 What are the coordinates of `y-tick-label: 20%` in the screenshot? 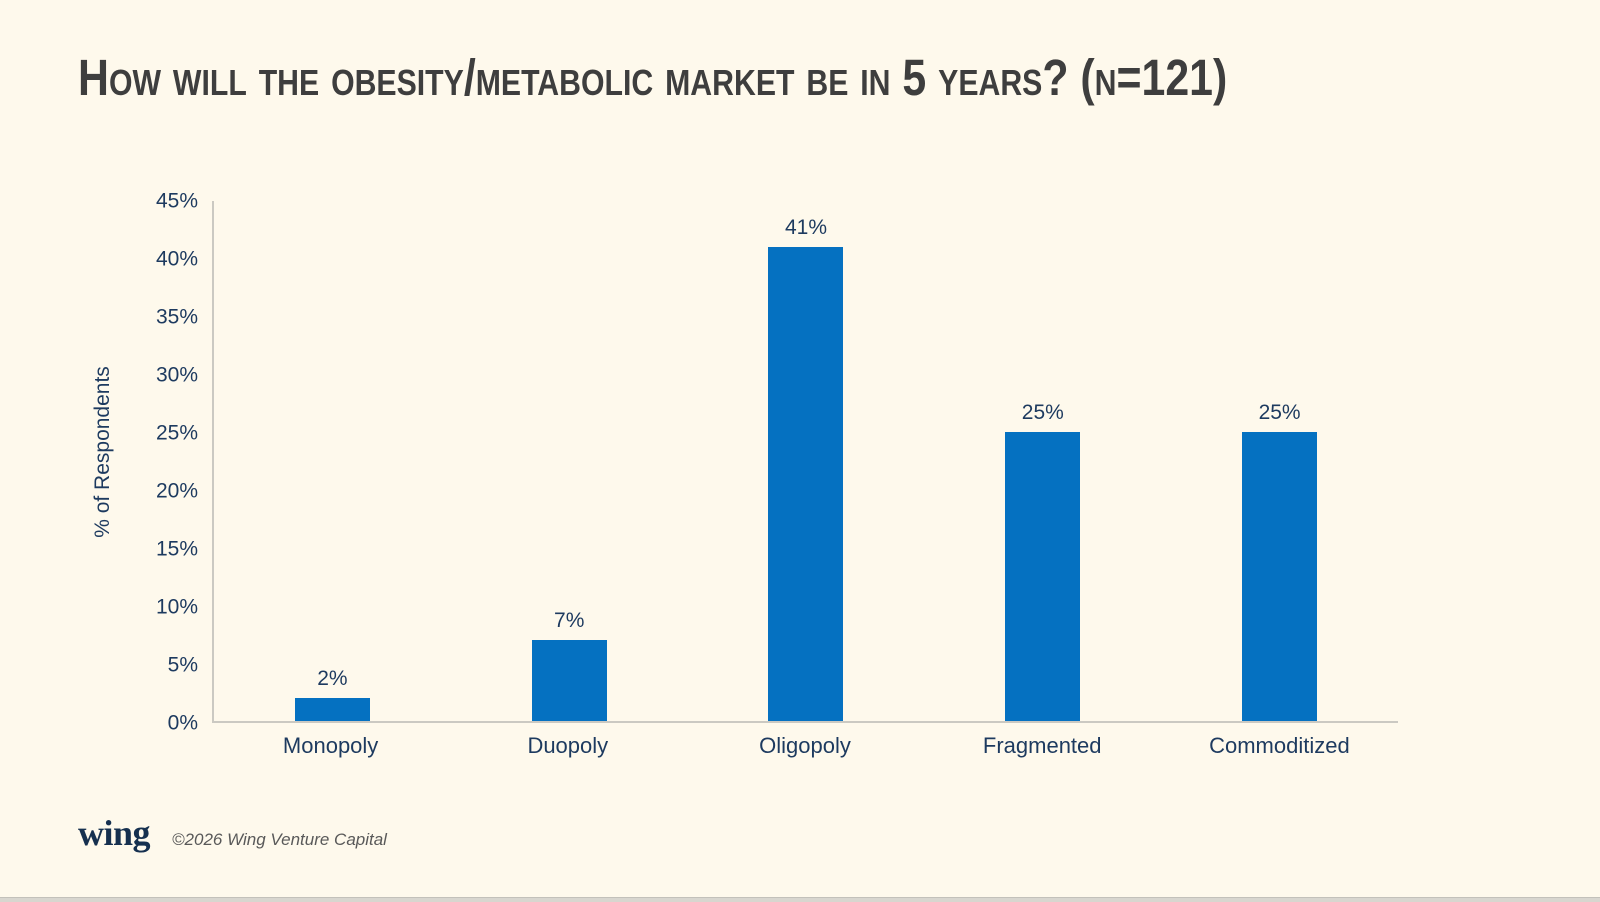 It's located at (176, 491).